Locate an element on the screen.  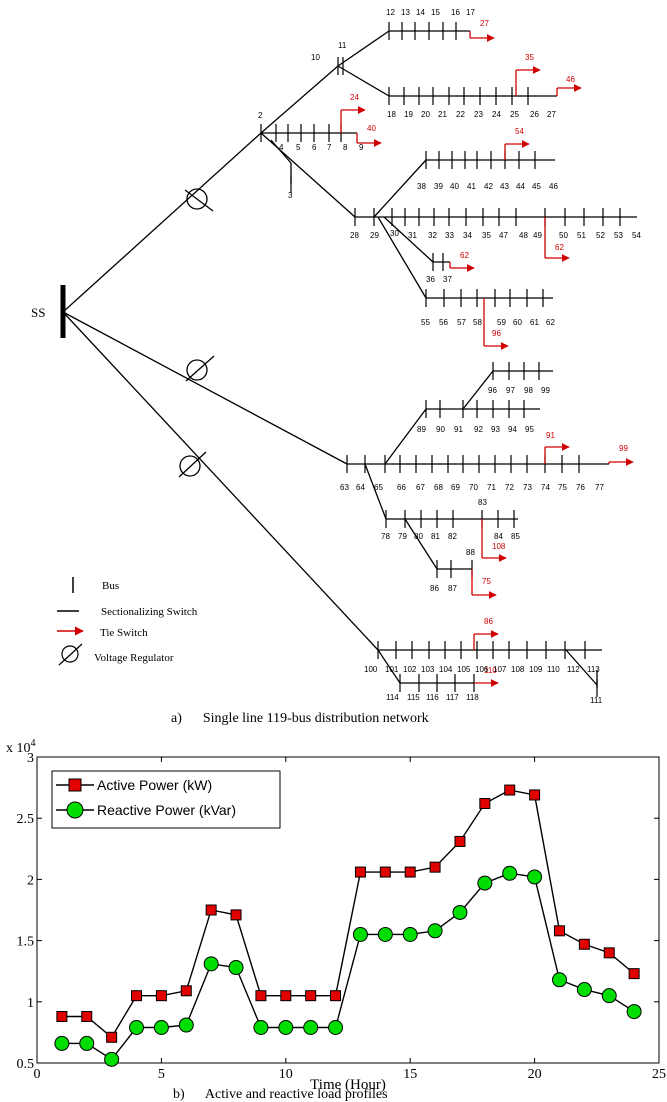
bus-label: 55 is located at coordinates (425, 322).